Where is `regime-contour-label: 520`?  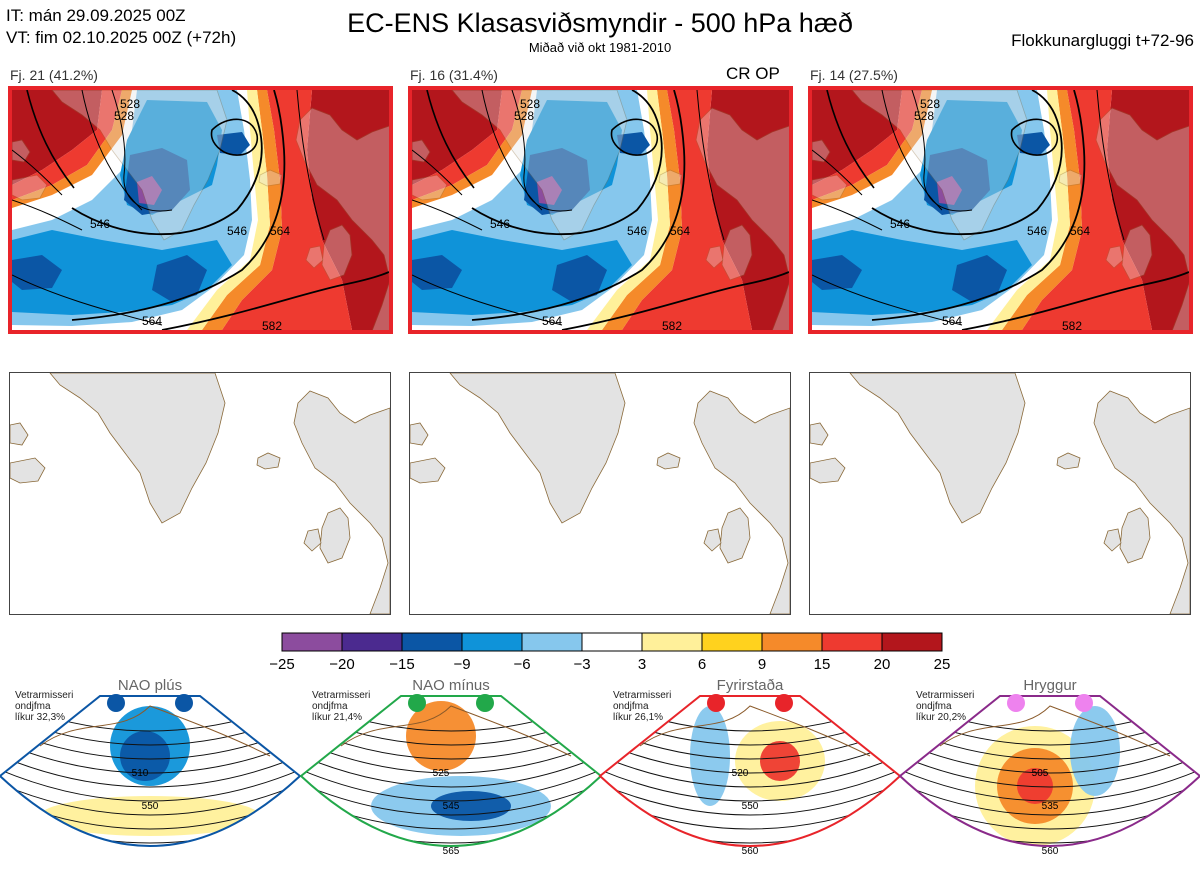 regime-contour-label: 520 is located at coordinates (740, 773).